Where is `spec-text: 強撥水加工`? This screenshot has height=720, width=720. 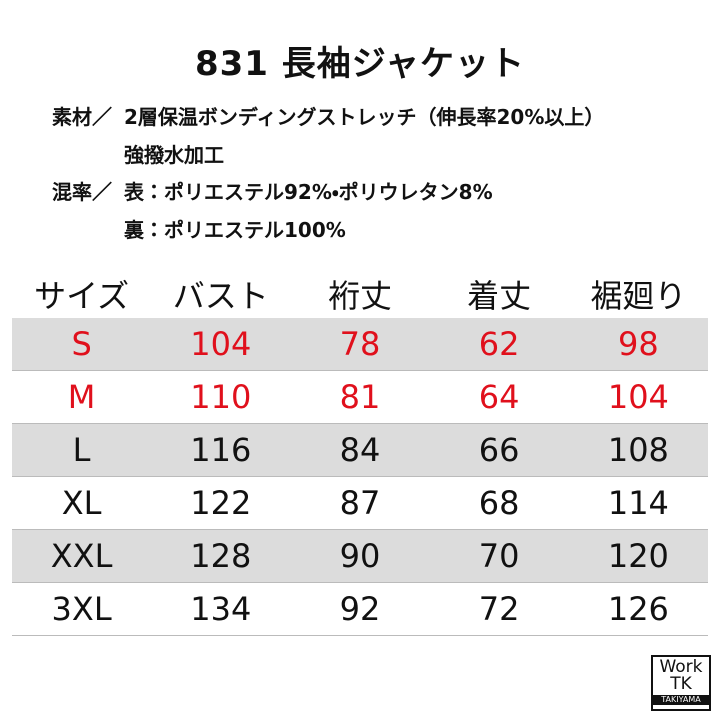 spec-text: 強撥水加工 is located at coordinates (174, 154).